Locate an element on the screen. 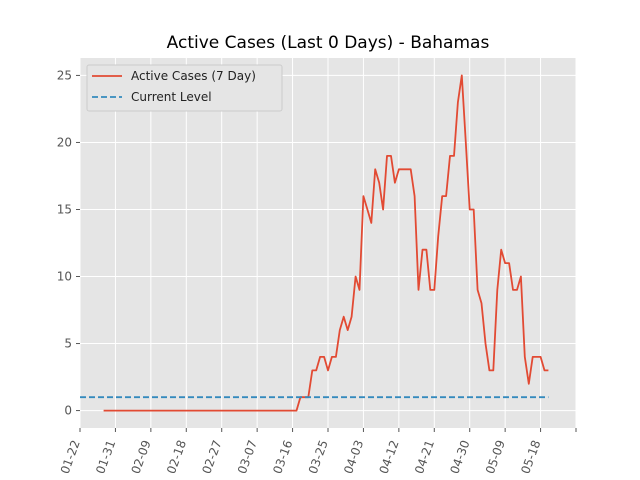 The width and height of the screenshot is (640, 480). x-tick-label: 02-27 is located at coordinates (211, 457).